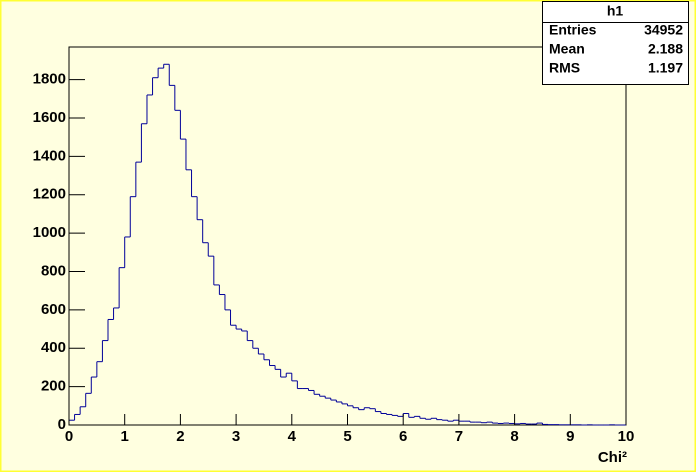 This screenshot has height=472, width=696. What do you see at coordinates (347, 436) in the screenshot?
I see `x-tick-label: 5` at bounding box center [347, 436].